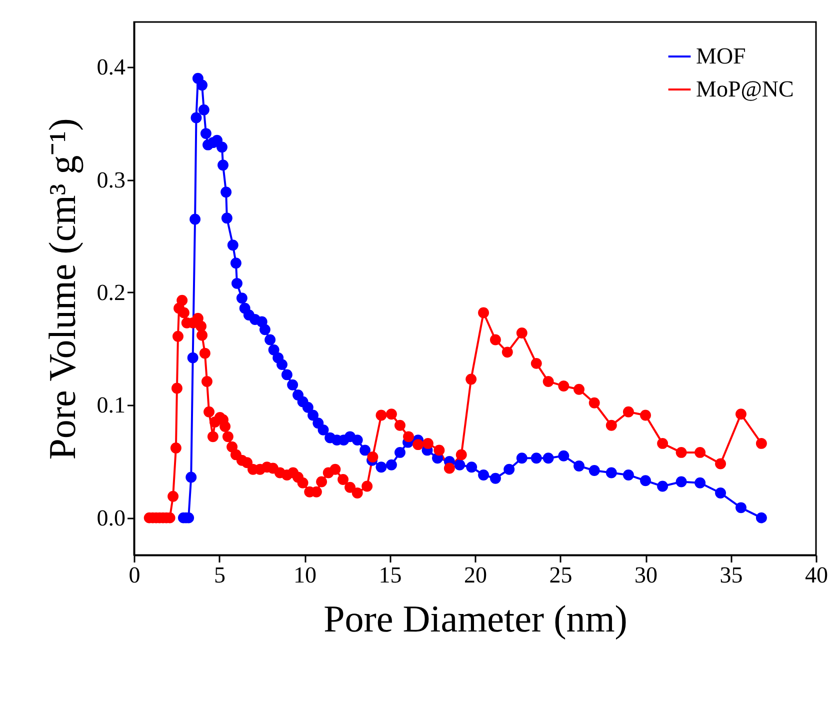  What do you see at coordinates (111, 179) in the screenshot?
I see `y-tick-label: 0.3` at bounding box center [111, 179].